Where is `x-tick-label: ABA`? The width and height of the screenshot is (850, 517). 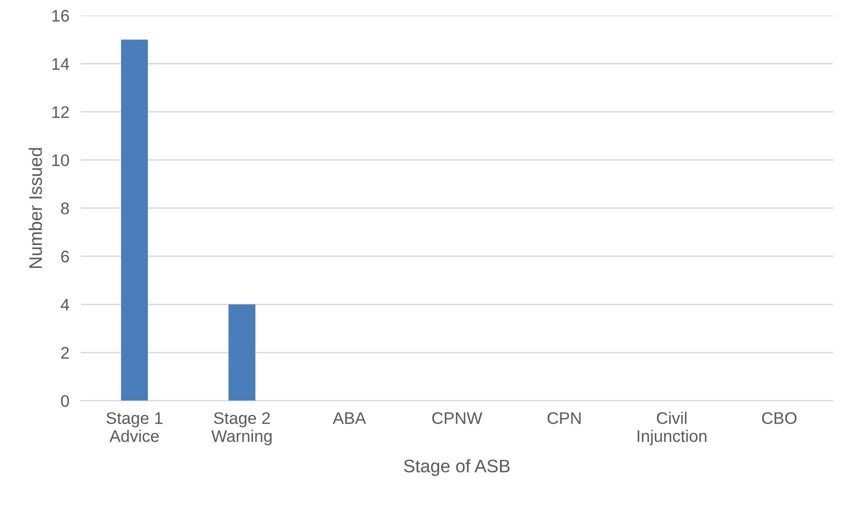 x-tick-label: ABA is located at coordinates (349, 418).